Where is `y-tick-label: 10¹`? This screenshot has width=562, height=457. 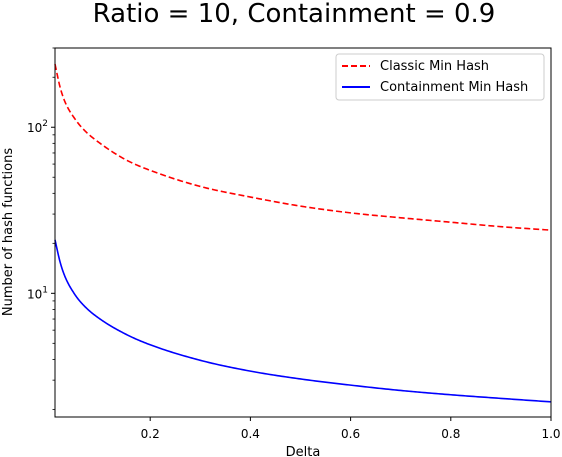 y-tick-label: 10¹ is located at coordinates (37, 293).